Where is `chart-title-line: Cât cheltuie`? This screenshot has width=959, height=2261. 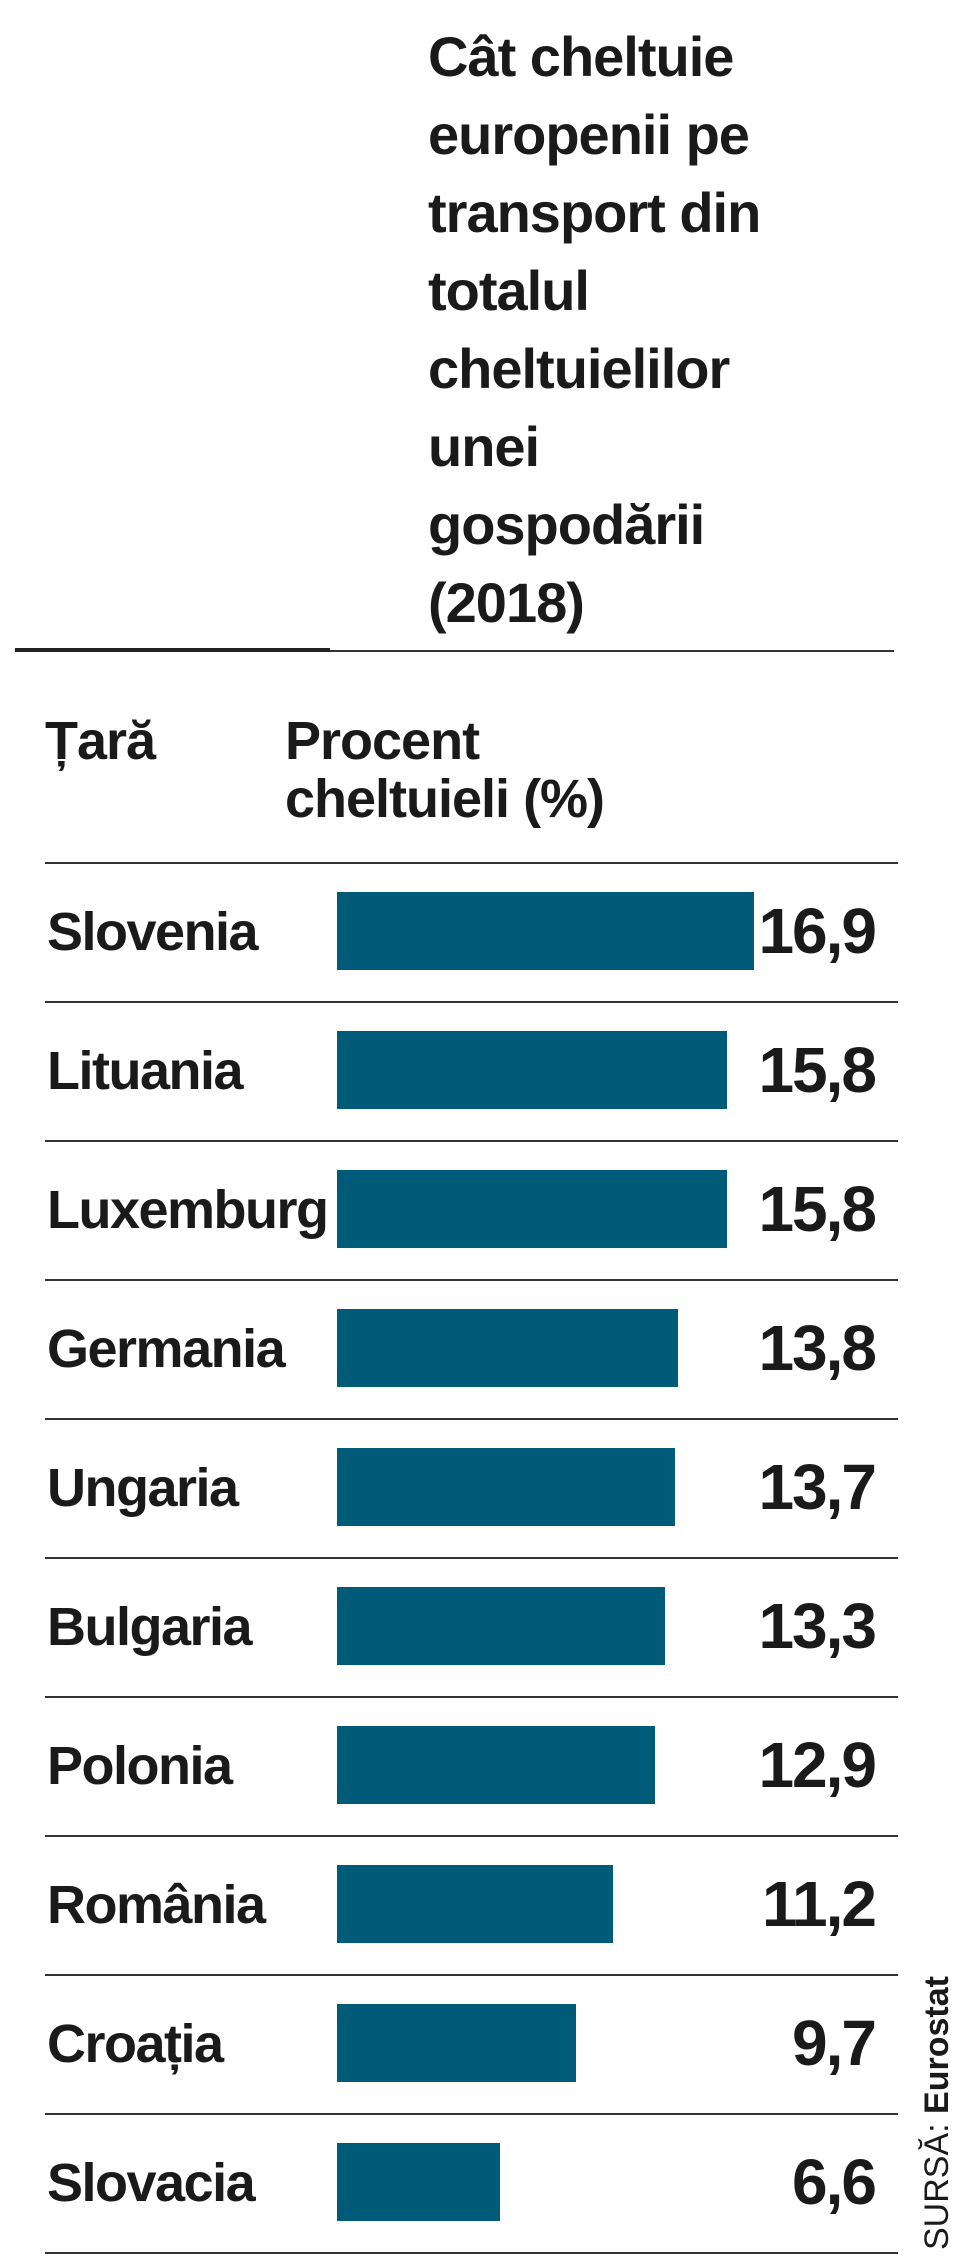 chart-title-line: Cât cheltuie is located at coordinates (581, 56).